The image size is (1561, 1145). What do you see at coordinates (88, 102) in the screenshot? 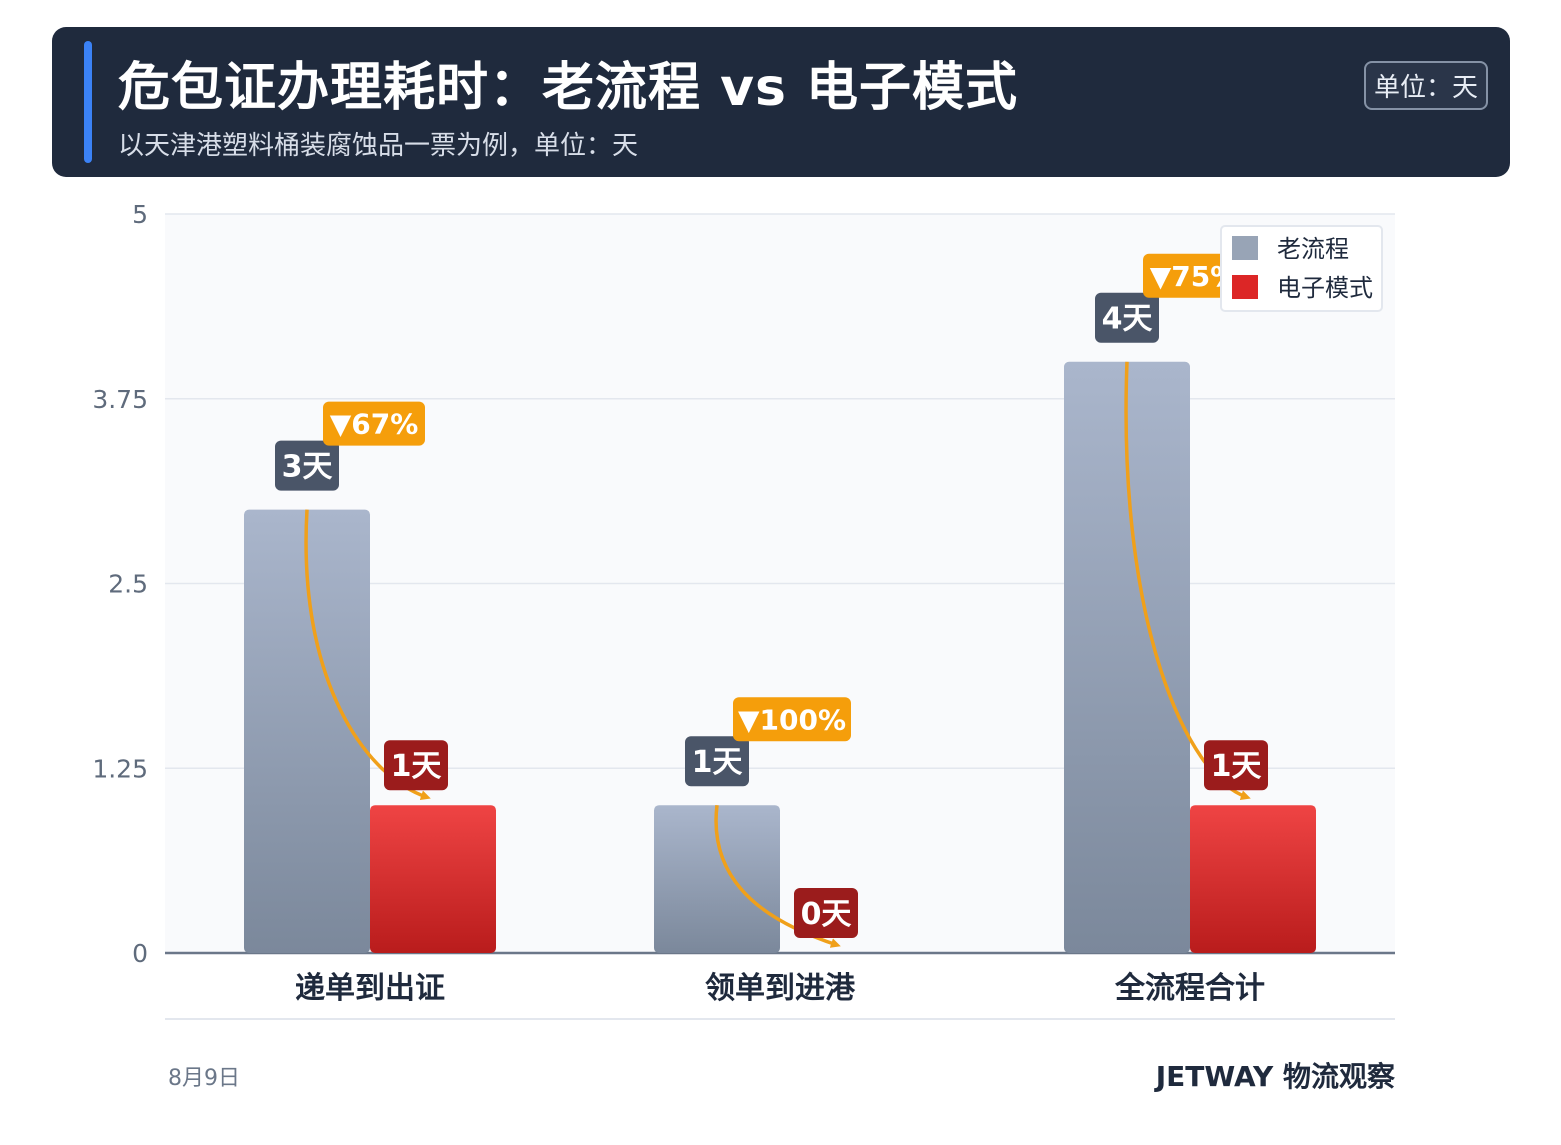
I see `header-accent-bar` at bounding box center [88, 102].